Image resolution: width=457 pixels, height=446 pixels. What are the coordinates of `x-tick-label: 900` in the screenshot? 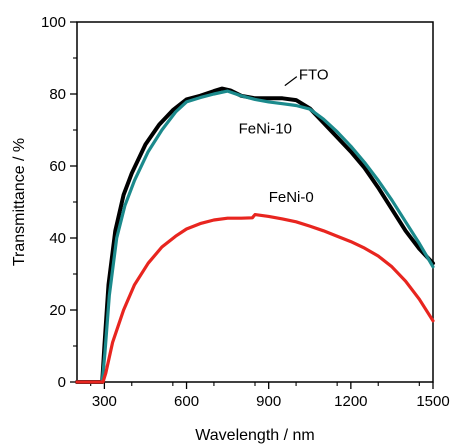 It's located at (268, 401).